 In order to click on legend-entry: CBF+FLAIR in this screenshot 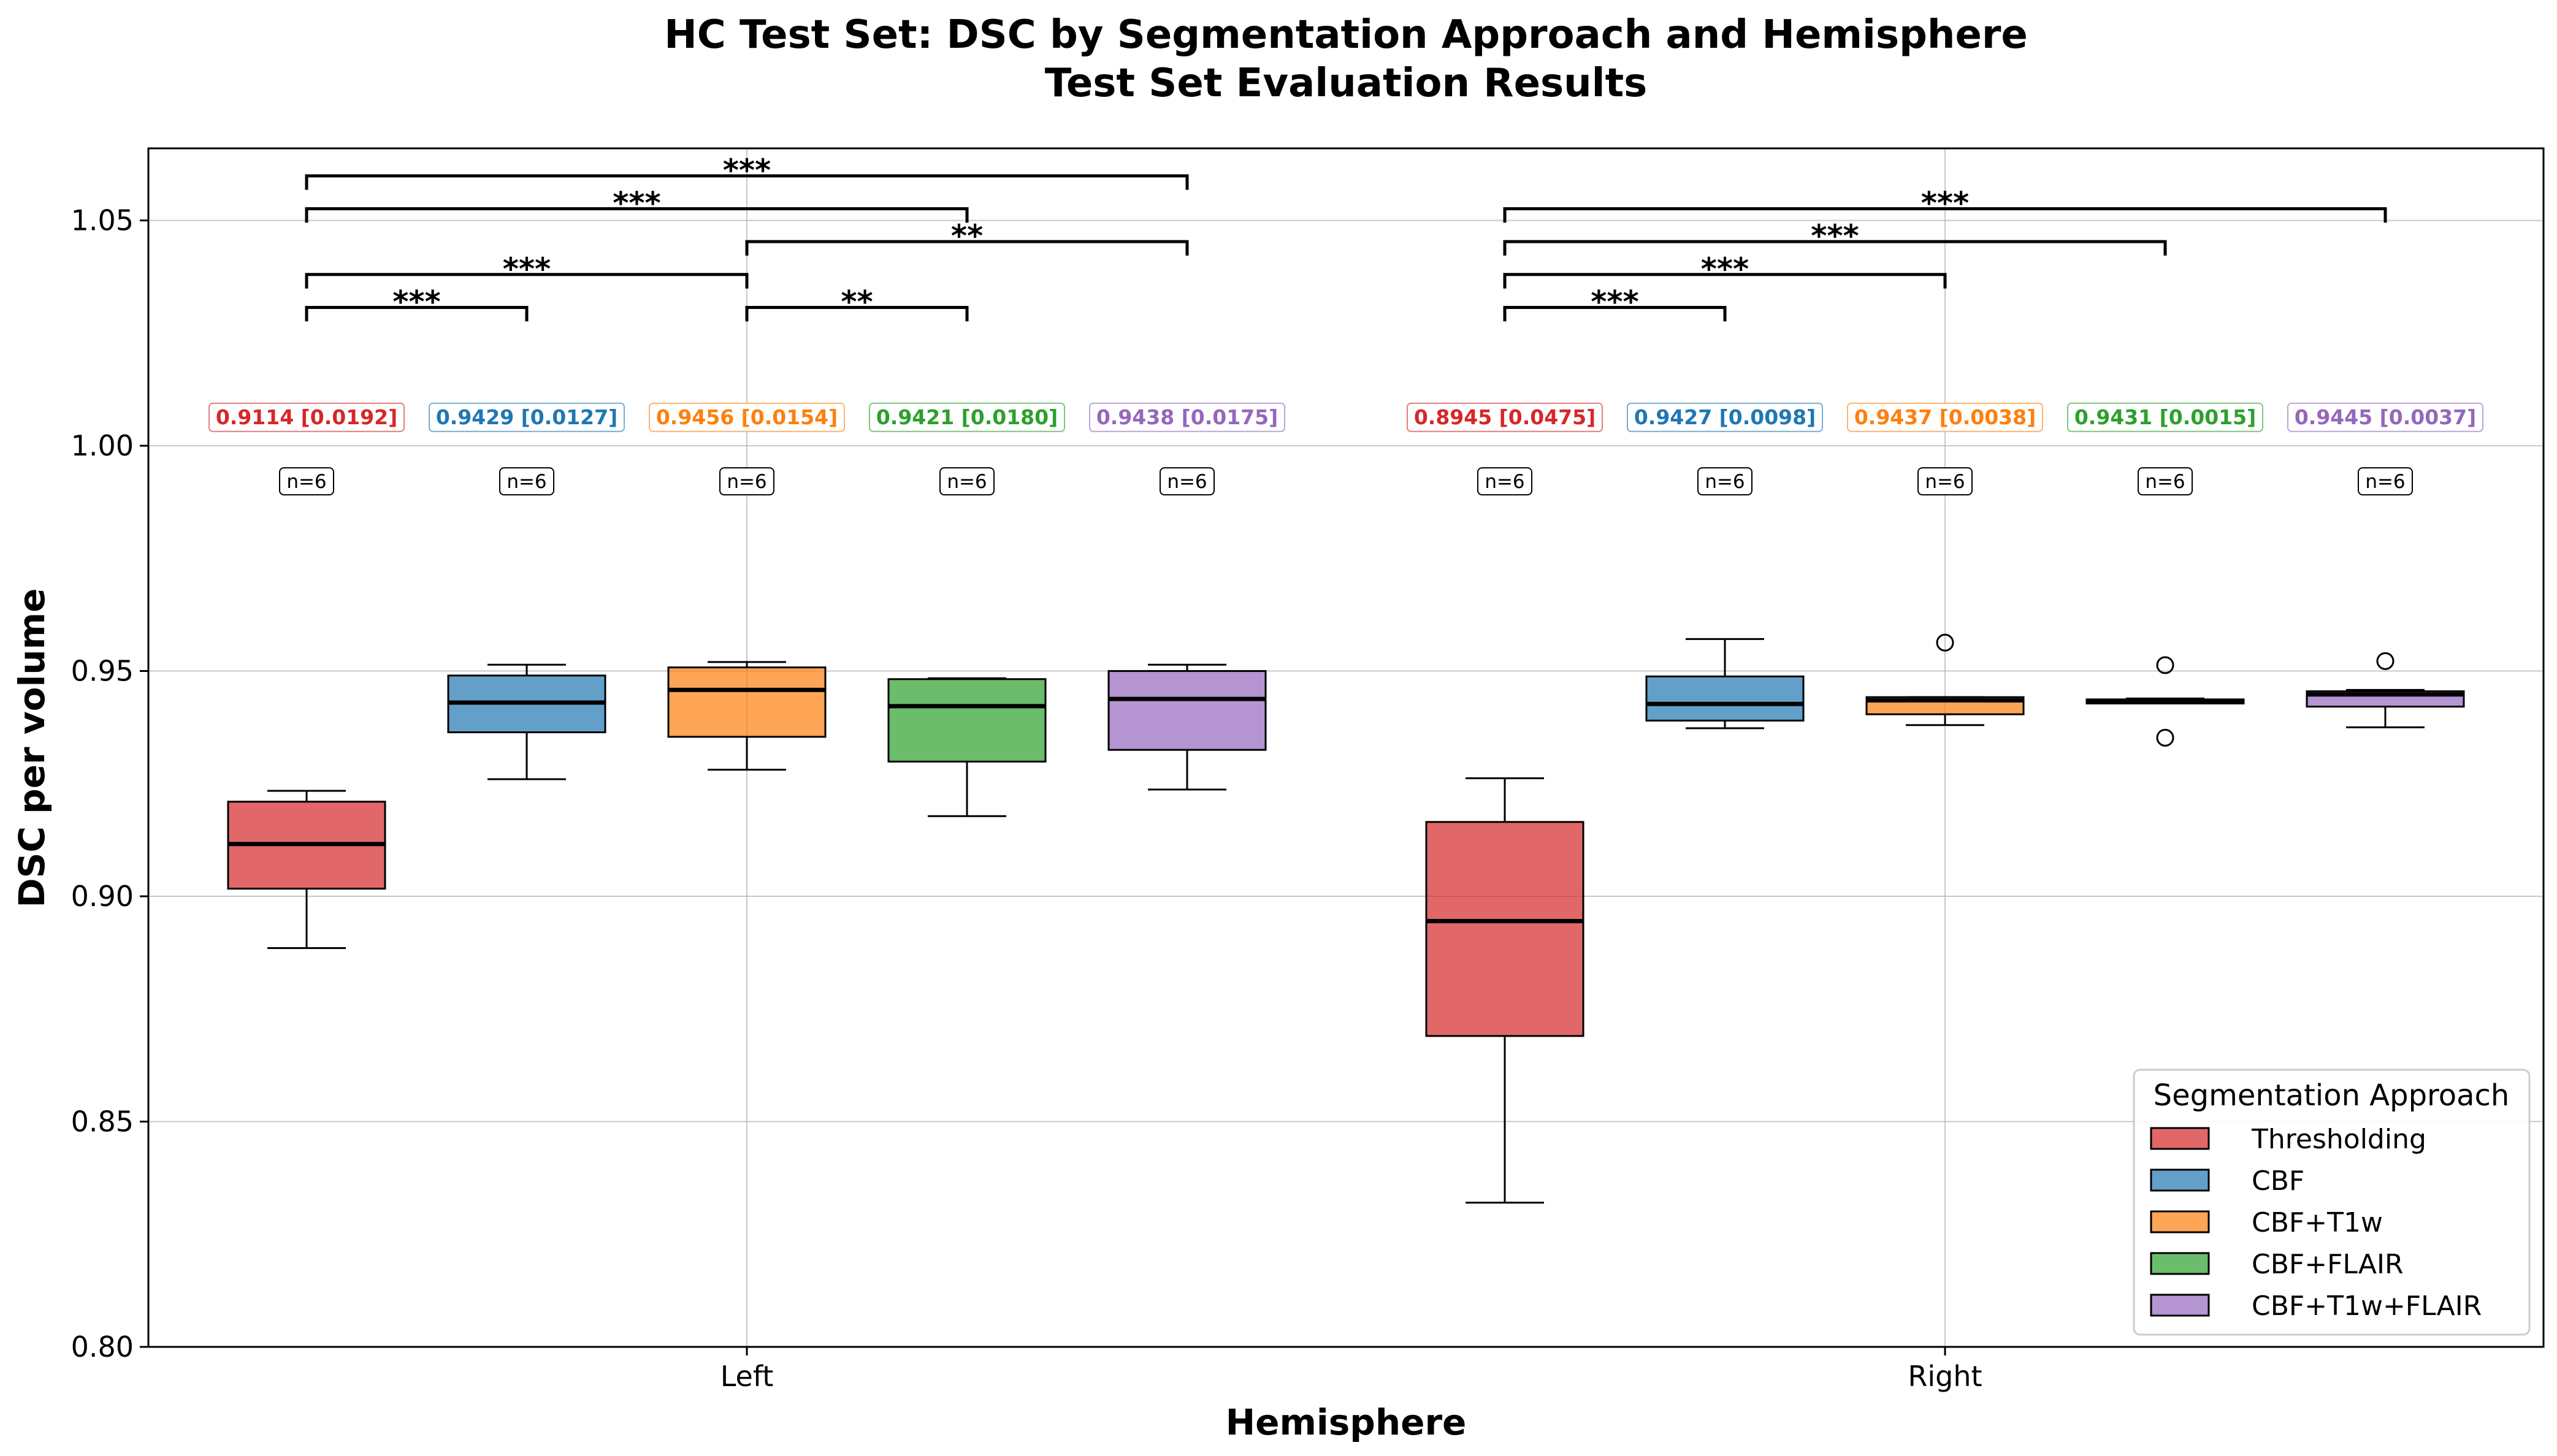, I will do `click(2328, 1264)`.